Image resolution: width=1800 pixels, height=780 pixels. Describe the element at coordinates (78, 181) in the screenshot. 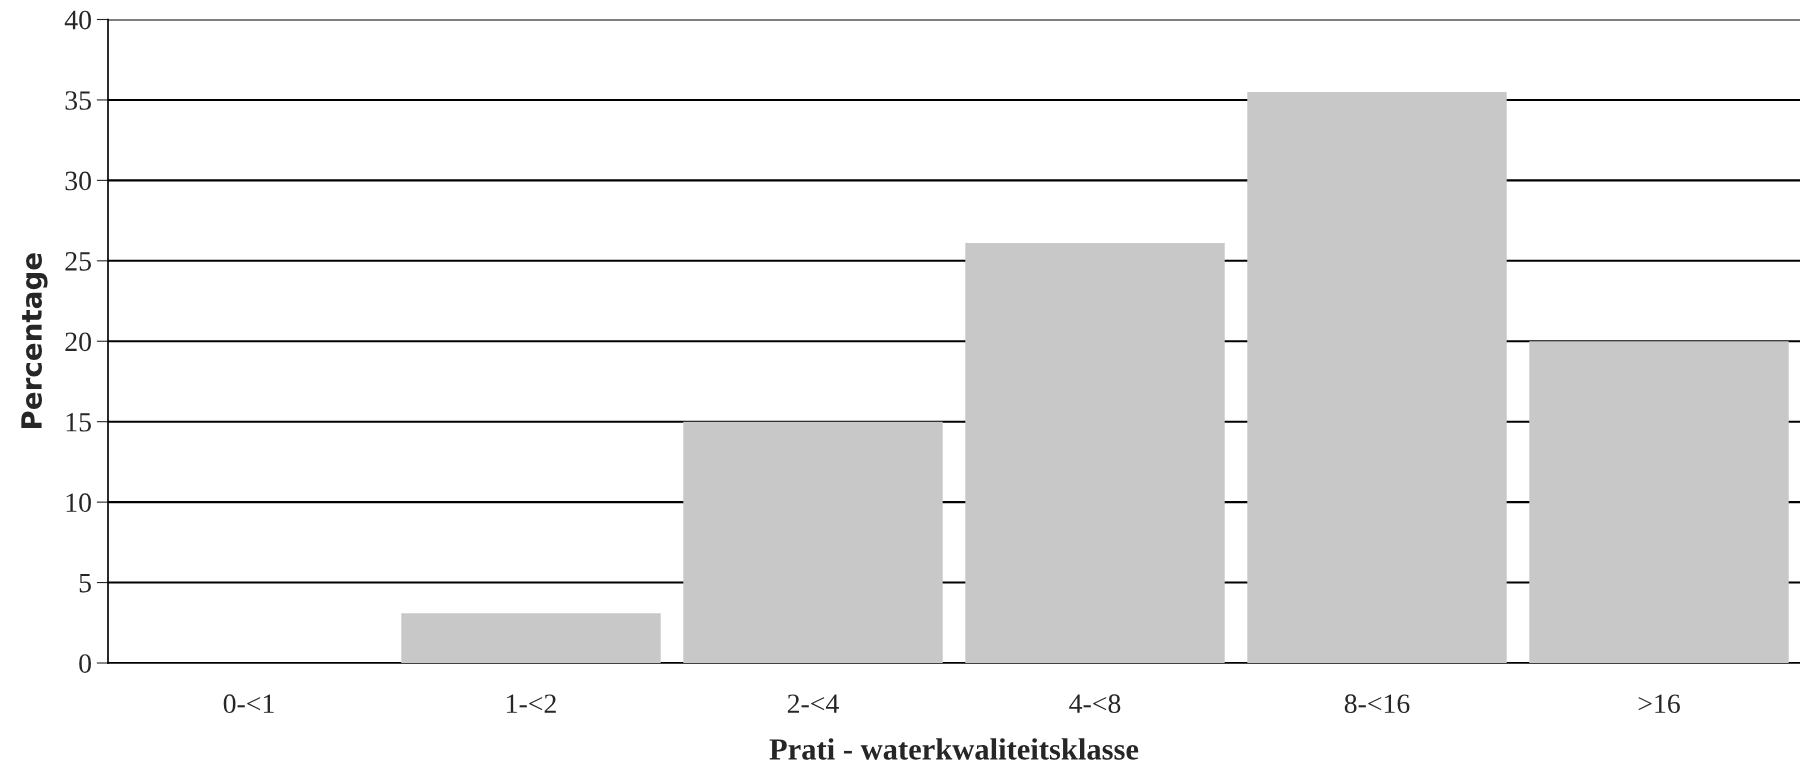

I see `y-tick-label: 30` at that location.